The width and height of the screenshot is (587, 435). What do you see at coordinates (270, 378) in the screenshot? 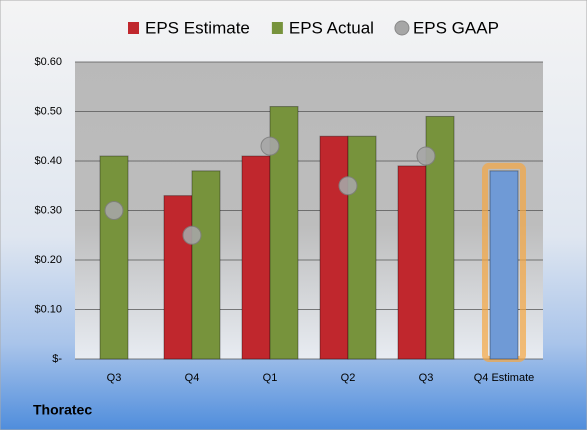
I see `x-tick-label: Q1` at bounding box center [270, 378].